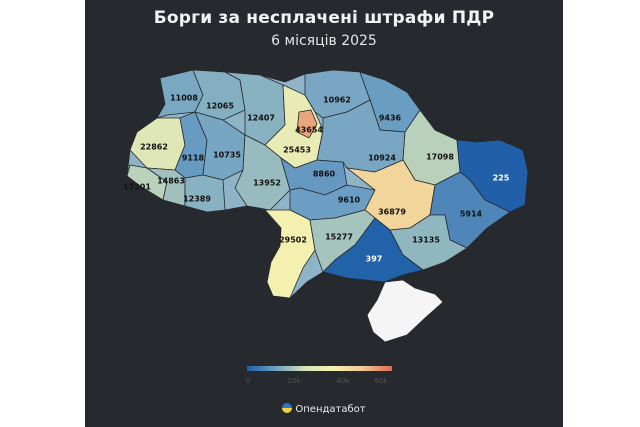 The image size is (640, 427). Describe the element at coordinates (193, 158) in the screenshot. I see `label-ternopil: 9118` at that location.